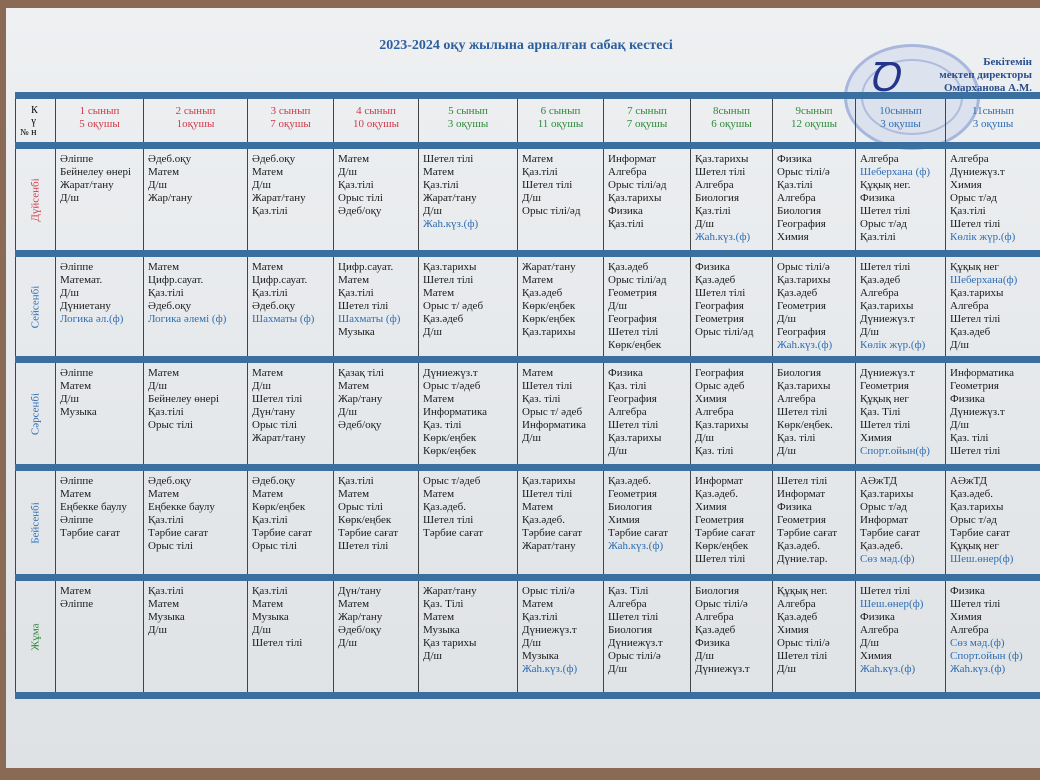 Image resolution: width=1040 pixels, height=780 pixels. What do you see at coordinates (290, 636) in the screenshot?
I see `lesson-cell: Қаз.тілі Матем Музыка Д/ш Шетел тілі` at bounding box center [290, 636].